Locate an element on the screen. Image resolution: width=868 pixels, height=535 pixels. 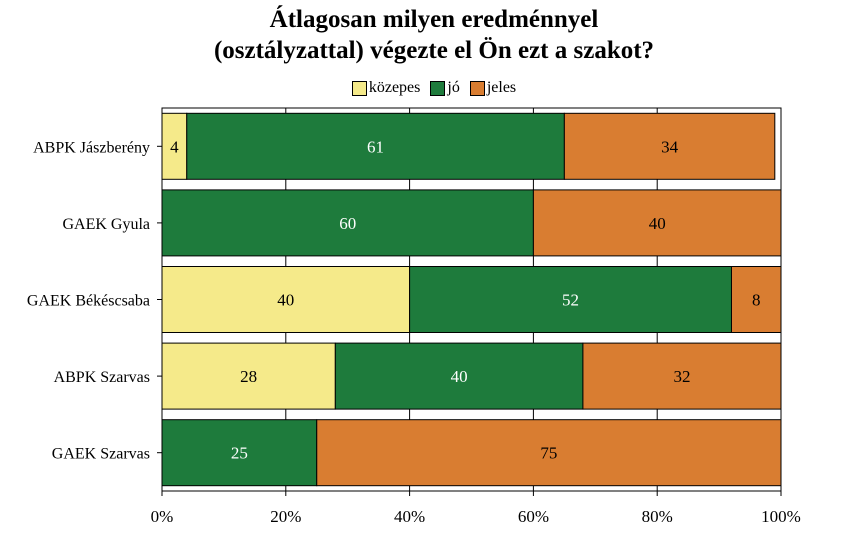
data-label: 8 is located at coordinates (756, 300).